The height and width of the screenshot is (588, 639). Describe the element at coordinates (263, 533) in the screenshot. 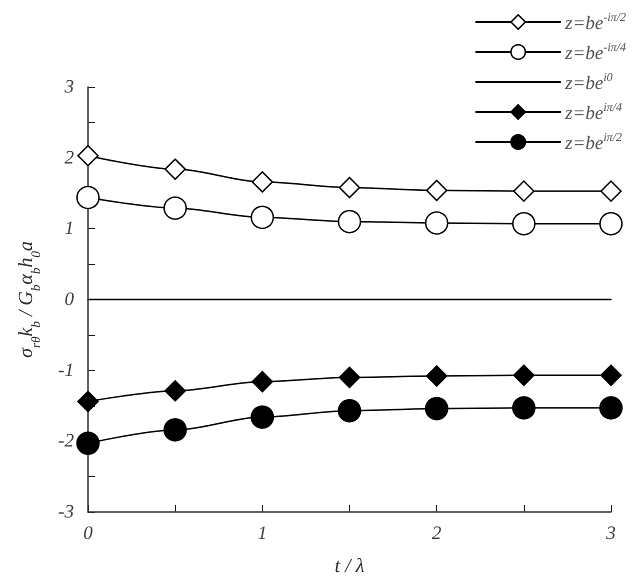

I see `x-tick-label: 1` at that location.